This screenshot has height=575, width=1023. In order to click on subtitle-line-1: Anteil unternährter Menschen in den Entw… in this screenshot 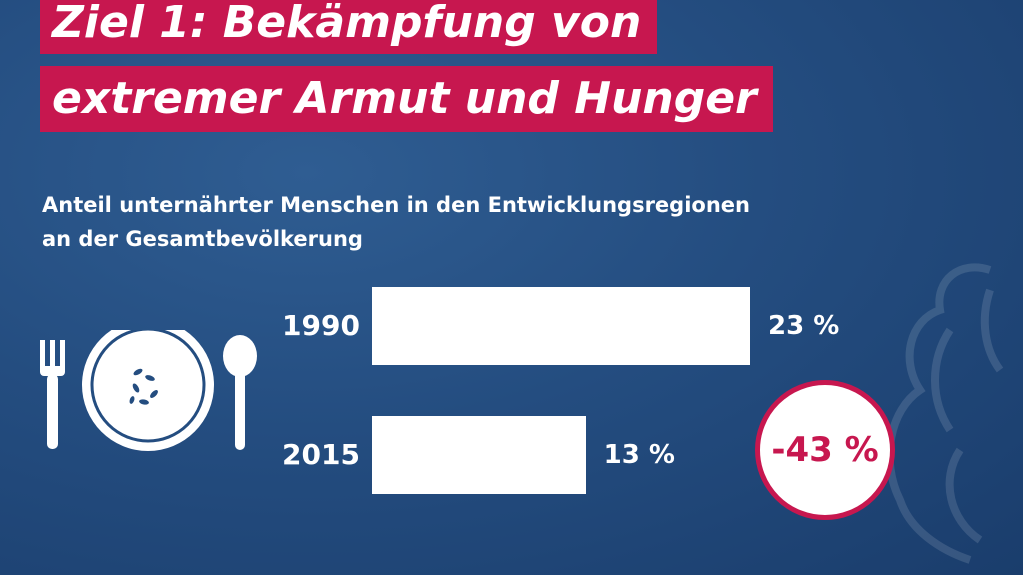, I will do `click(396, 205)`.